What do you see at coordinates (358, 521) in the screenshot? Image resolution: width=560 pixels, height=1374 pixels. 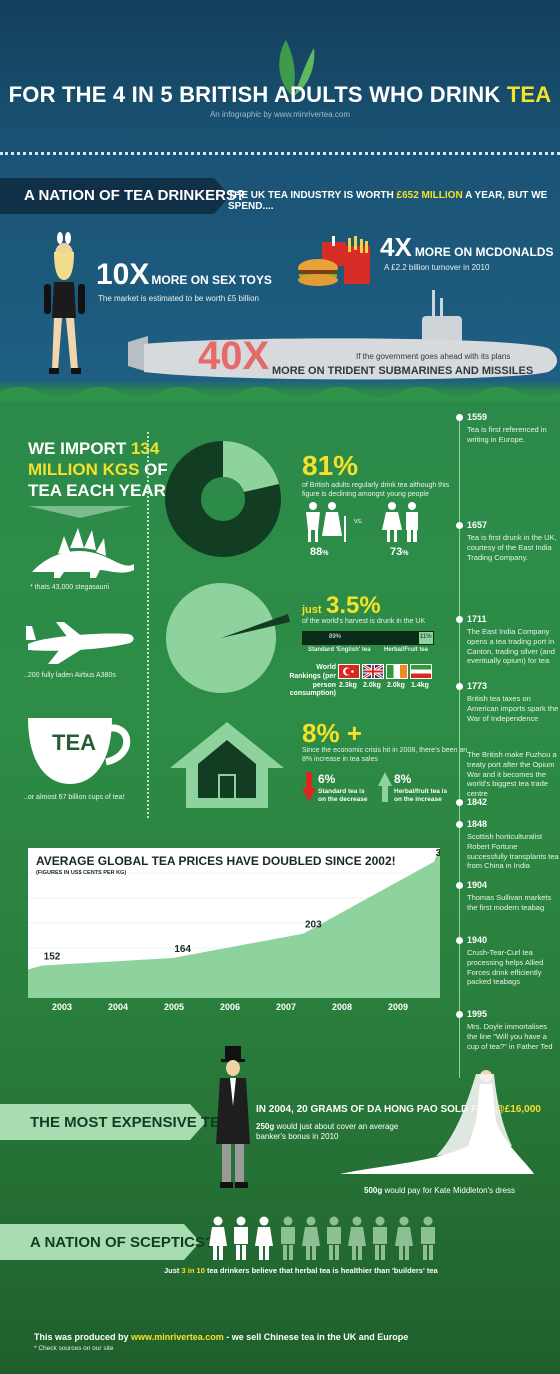 I see `vs-text: vs.` at bounding box center [358, 521].